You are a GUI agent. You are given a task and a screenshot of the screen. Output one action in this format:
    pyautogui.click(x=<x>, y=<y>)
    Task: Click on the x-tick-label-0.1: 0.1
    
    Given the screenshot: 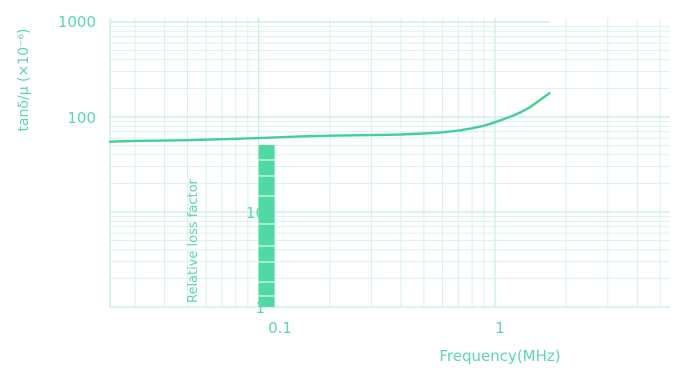 What is the action you would take?
    pyautogui.click(x=280, y=328)
    